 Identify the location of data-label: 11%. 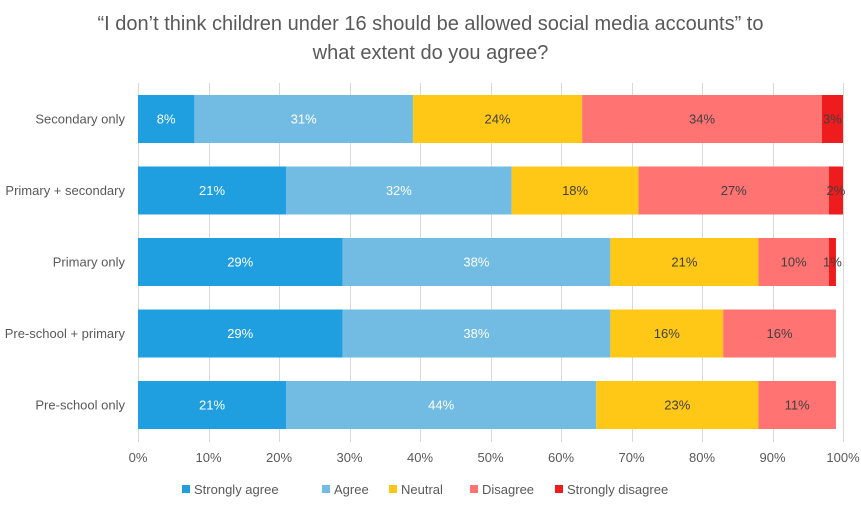
(797, 405).